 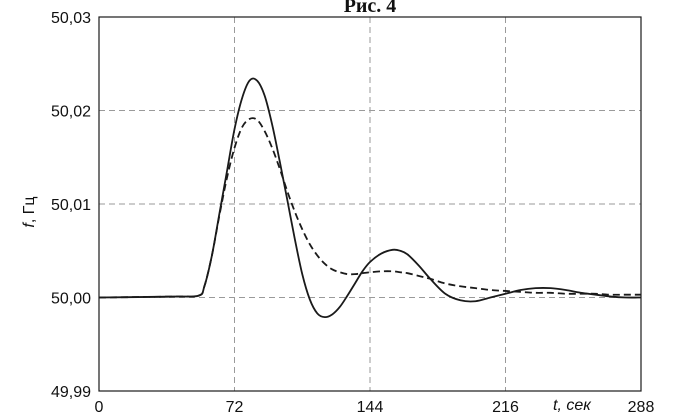 I want to click on y-axis-label: f, Гц, so click(x=29, y=211).